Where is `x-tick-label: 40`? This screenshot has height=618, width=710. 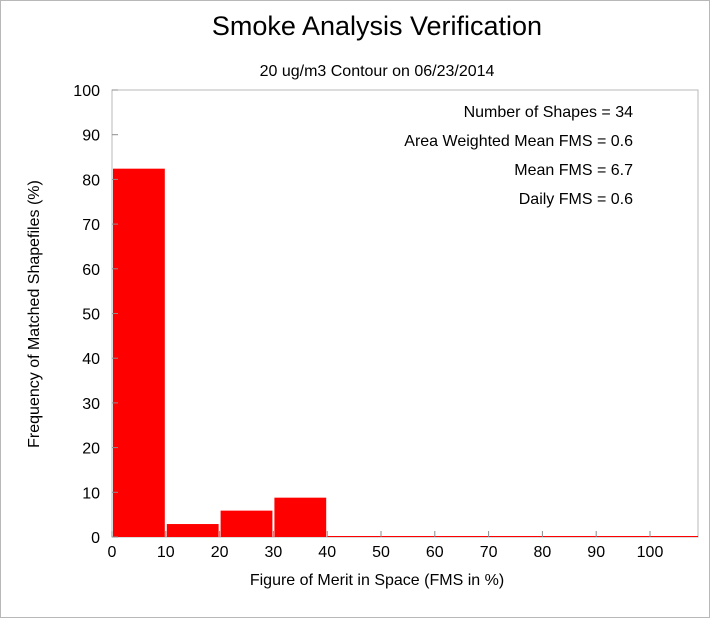
x-tick-label: 40 is located at coordinates (327, 552).